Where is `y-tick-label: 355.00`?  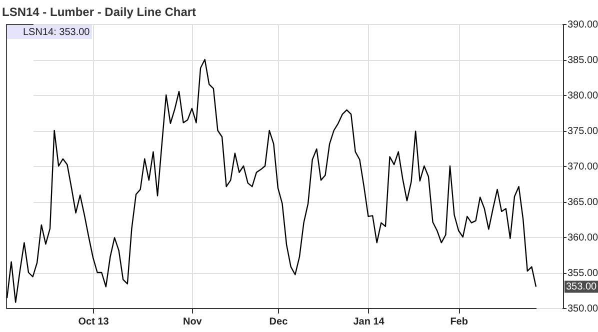 y-tick-label: 355.00 is located at coordinates (583, 273).